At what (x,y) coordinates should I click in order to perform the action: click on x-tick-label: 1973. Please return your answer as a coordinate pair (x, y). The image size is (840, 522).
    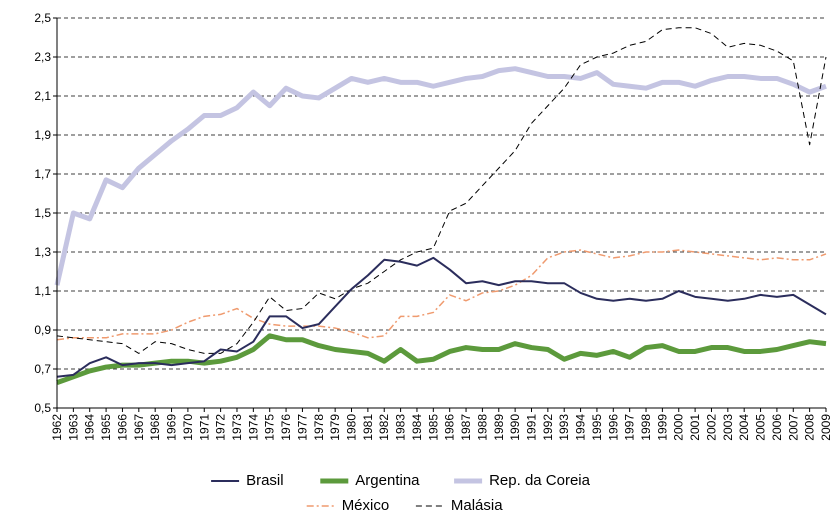
    Looking at the image, I should click on (237, 427).